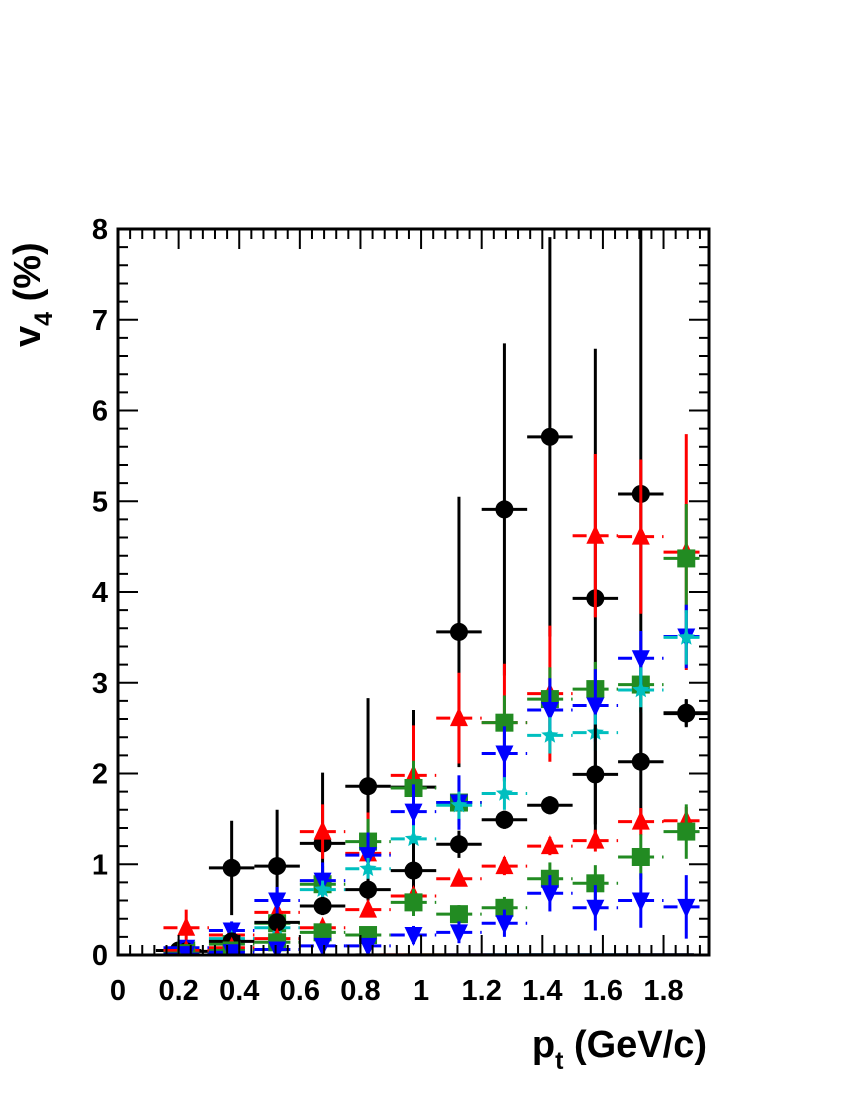 This screenshot has height=1100, width=850. Describe the element at coordinates (482, 991) in the screenshot. I see `x-tick-label: 1.2` at that location.